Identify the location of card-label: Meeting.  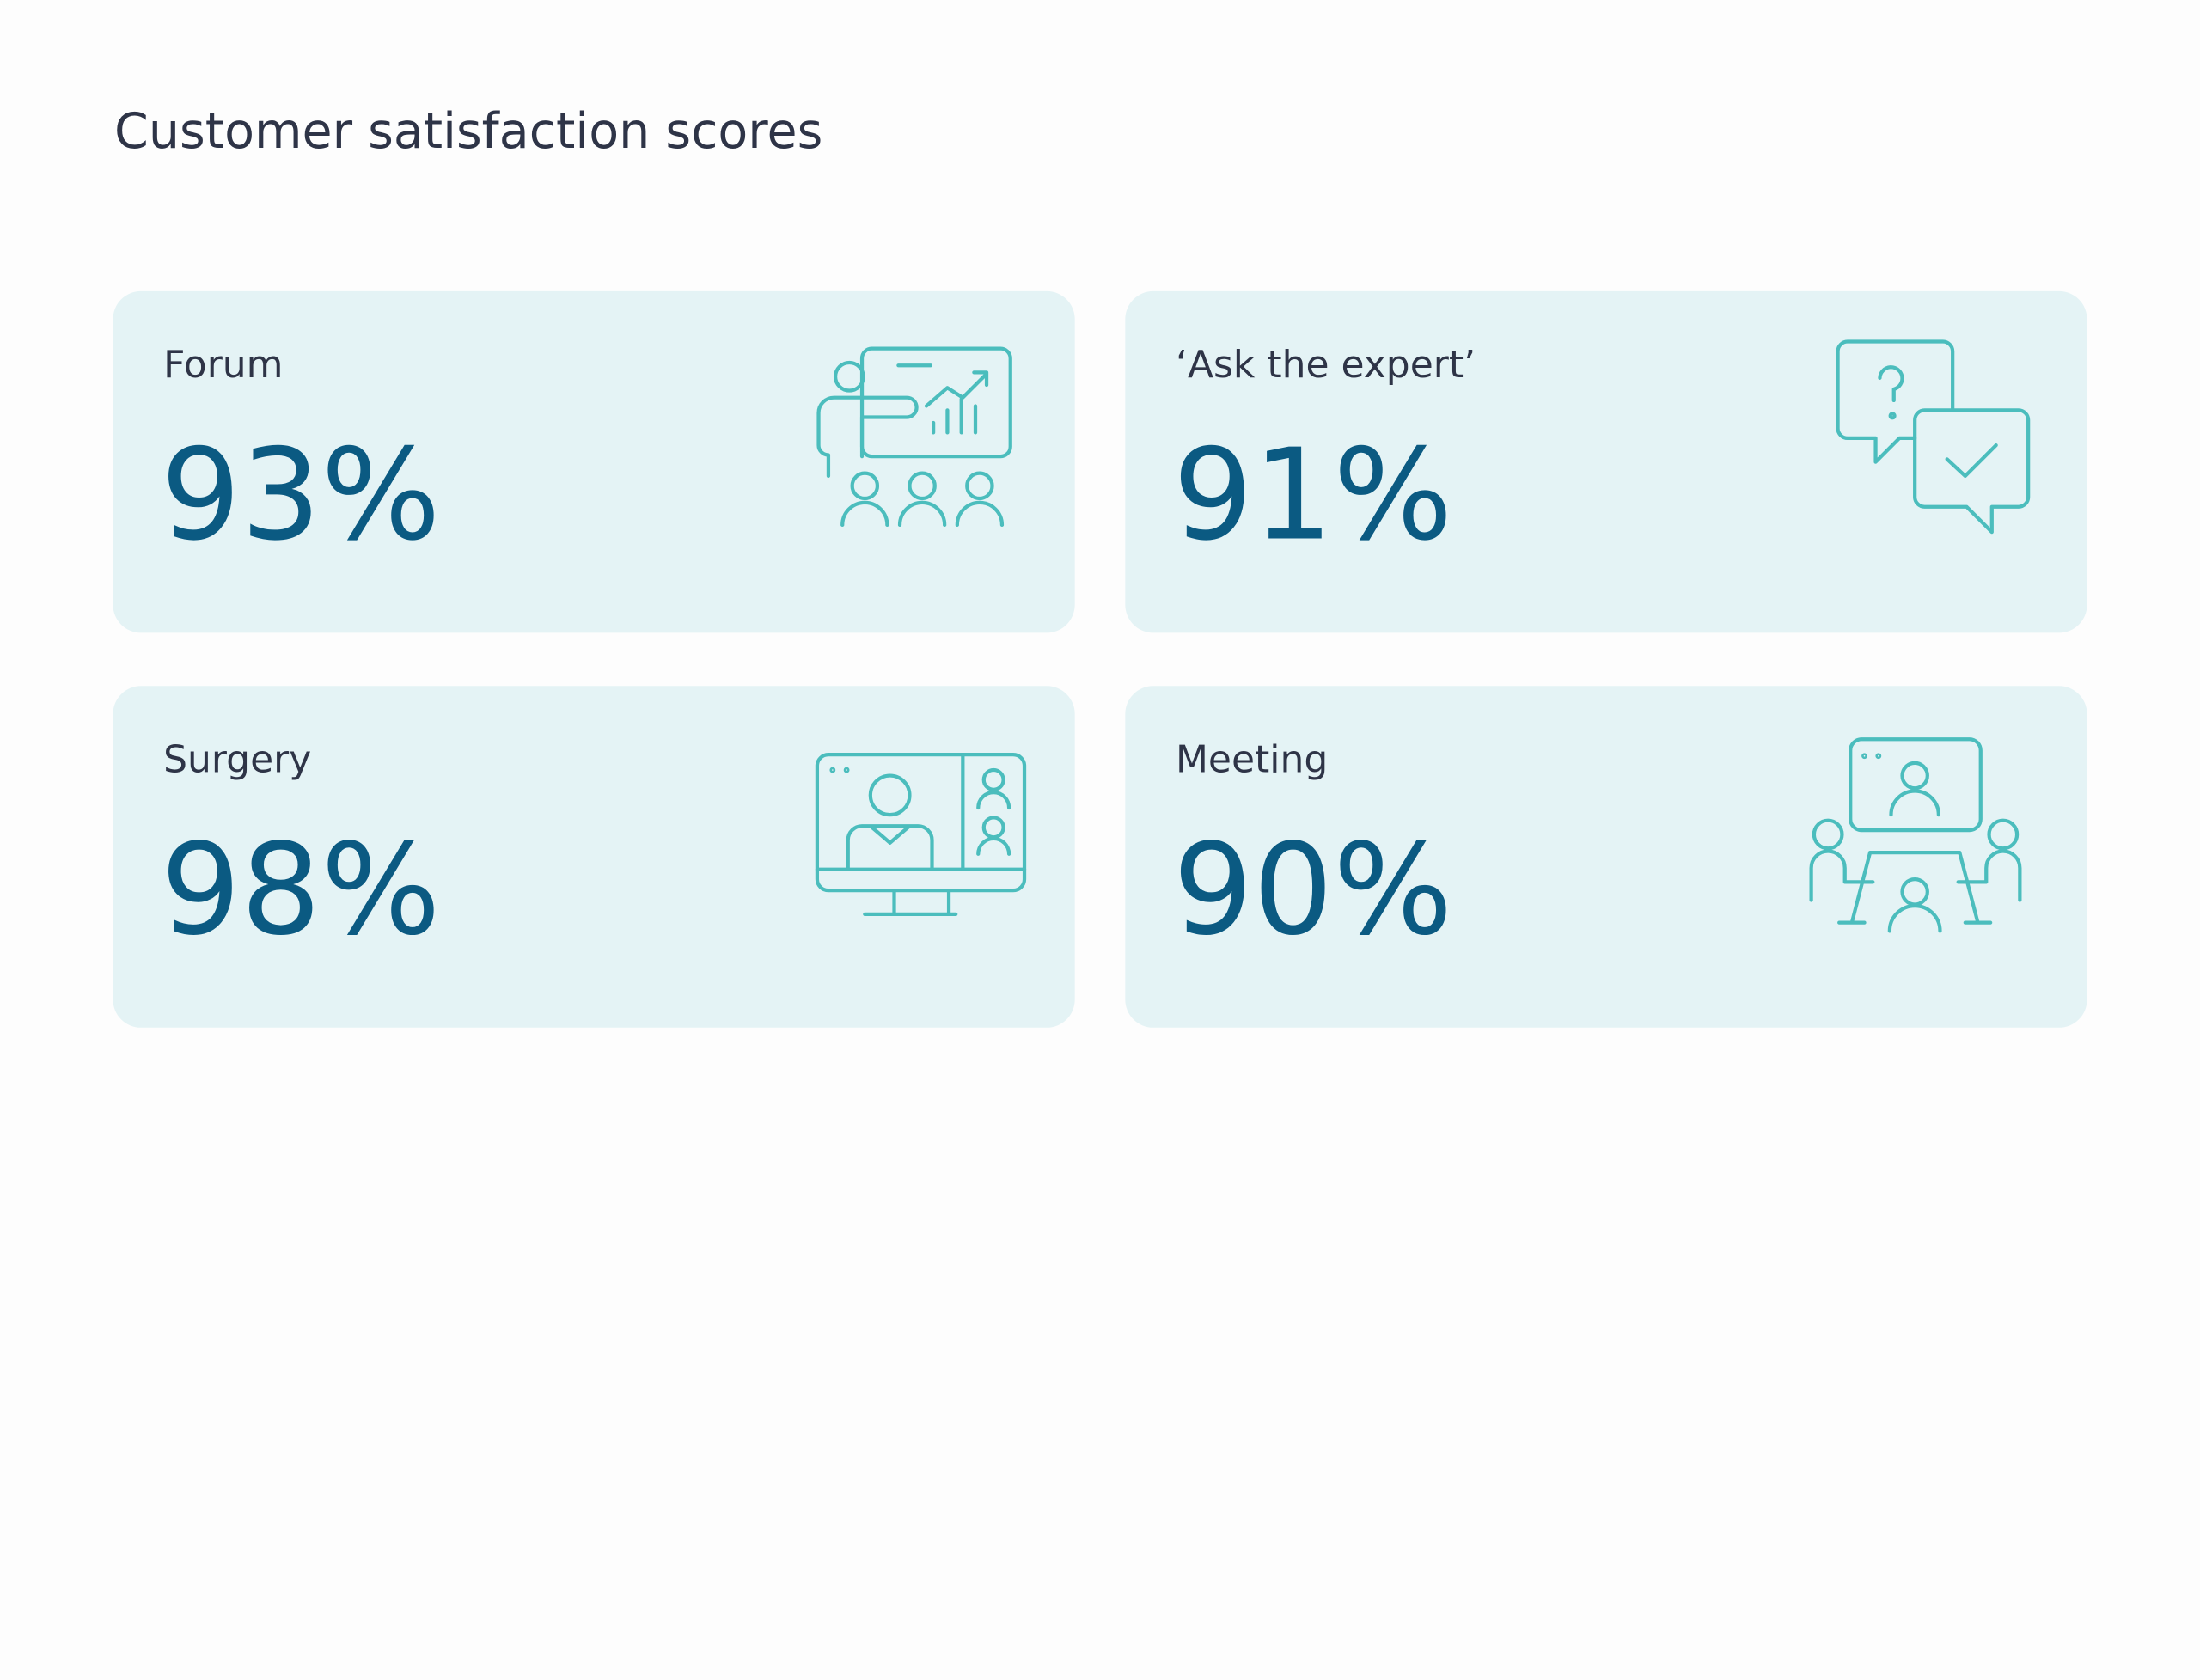
(1252, 759).